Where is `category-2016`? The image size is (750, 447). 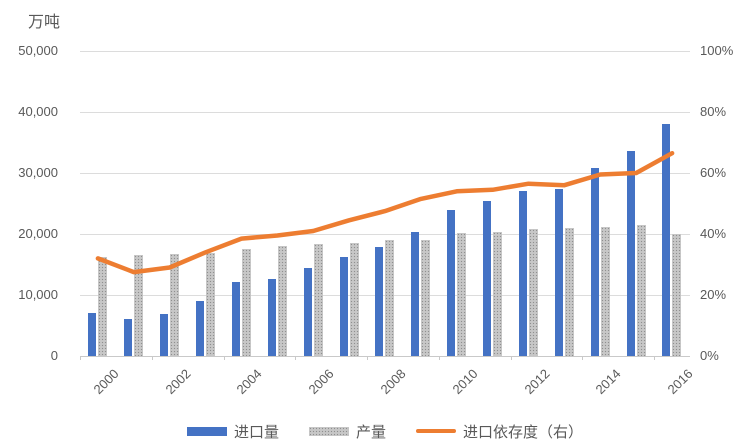 category-2016 is located at coordinates (672, 203).